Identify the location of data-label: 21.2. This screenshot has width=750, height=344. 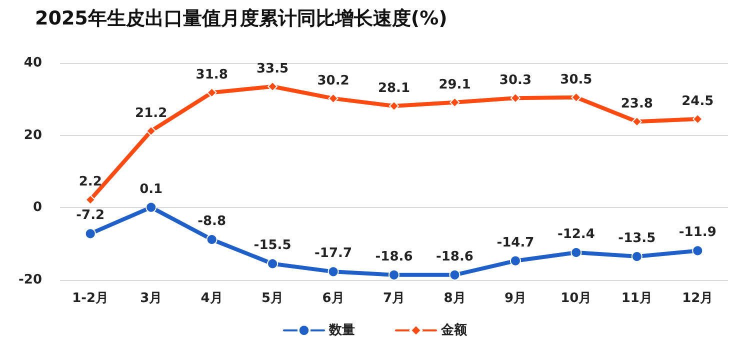
(151, 113).